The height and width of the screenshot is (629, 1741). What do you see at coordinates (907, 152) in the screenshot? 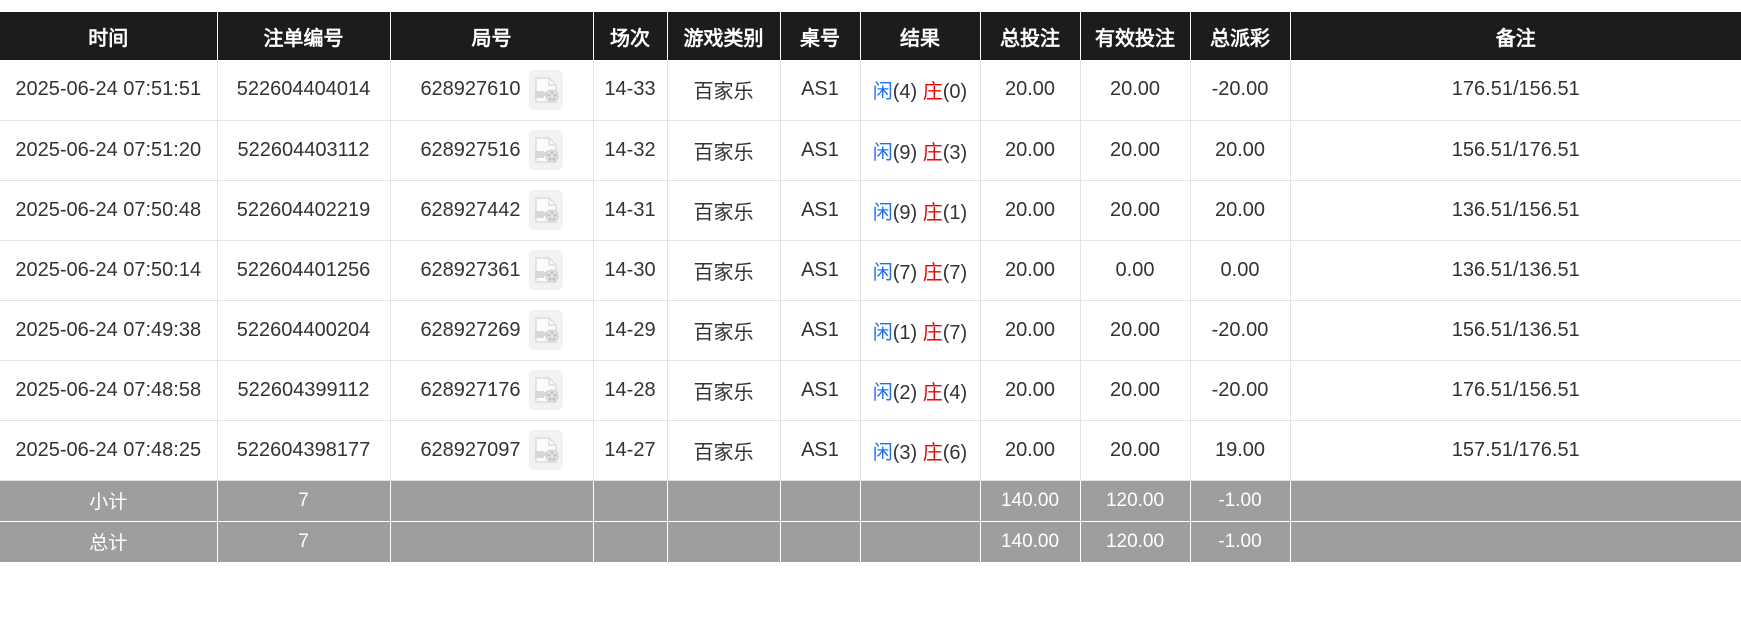
I see `player-points: (9)` at bounding box center [907, 152].